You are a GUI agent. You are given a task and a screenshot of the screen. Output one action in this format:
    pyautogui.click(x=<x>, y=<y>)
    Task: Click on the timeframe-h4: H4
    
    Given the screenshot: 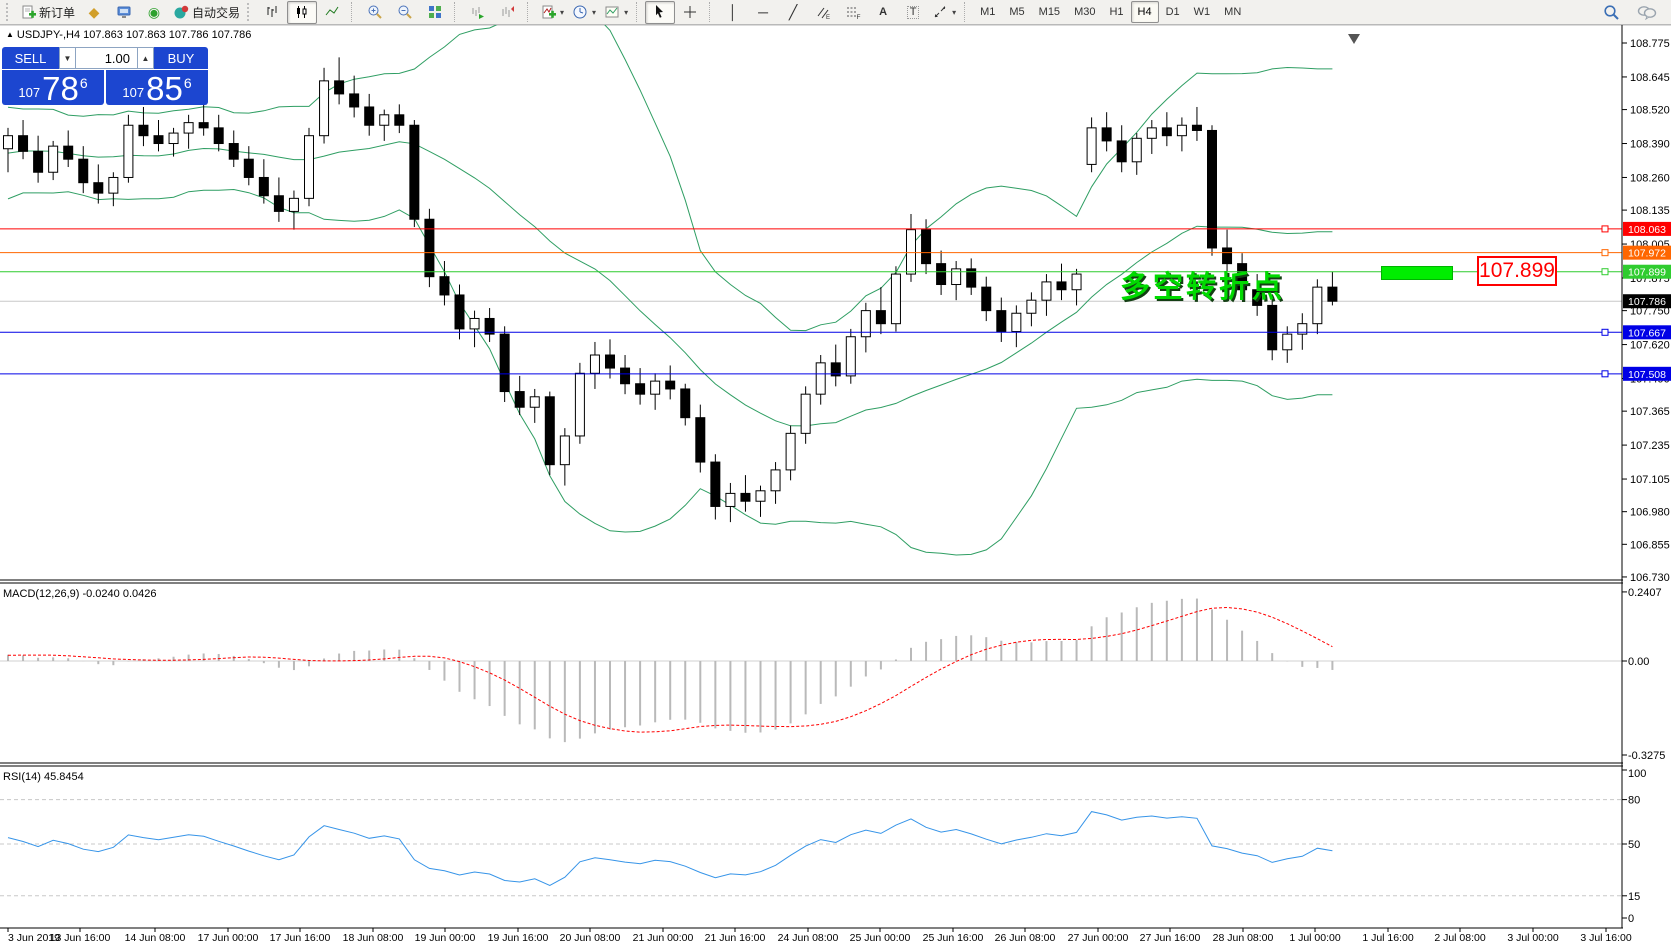 What is the action you would take?
    pyautogui.click(x=1144, y=12)
    